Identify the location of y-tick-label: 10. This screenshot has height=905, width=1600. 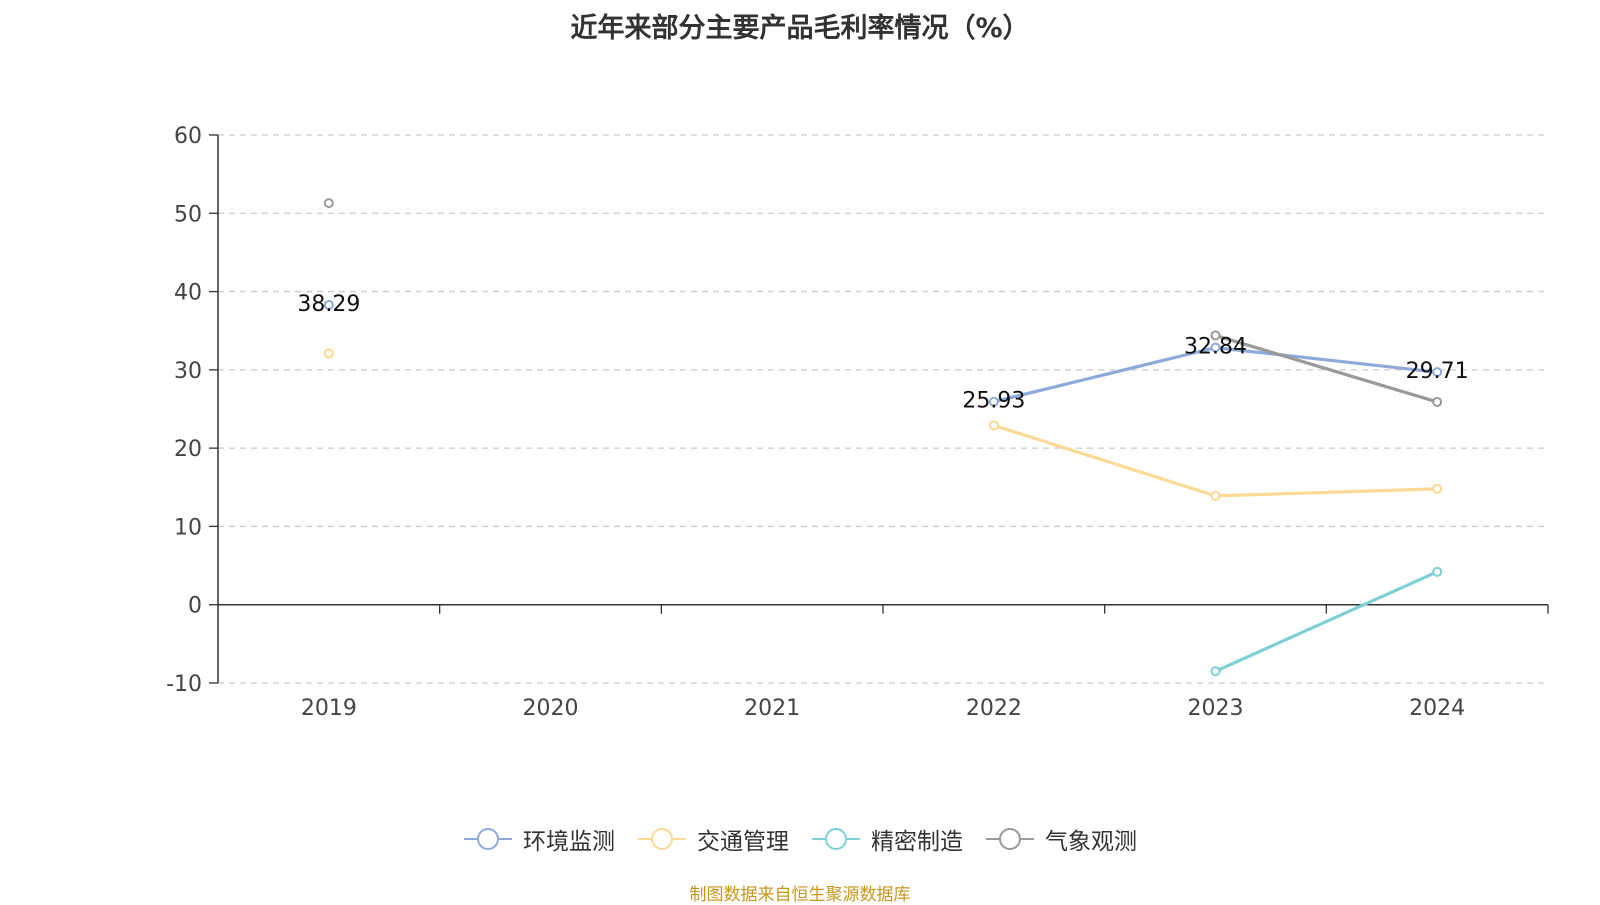
(188, 527).